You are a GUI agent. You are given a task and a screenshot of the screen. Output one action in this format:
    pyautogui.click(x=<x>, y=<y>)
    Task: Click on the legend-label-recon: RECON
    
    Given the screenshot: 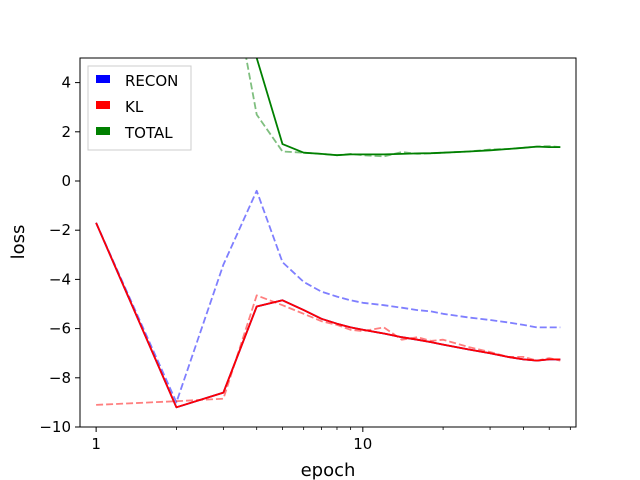 What is the action you would take?
    pyautogui.click(x=151, y=81)
    